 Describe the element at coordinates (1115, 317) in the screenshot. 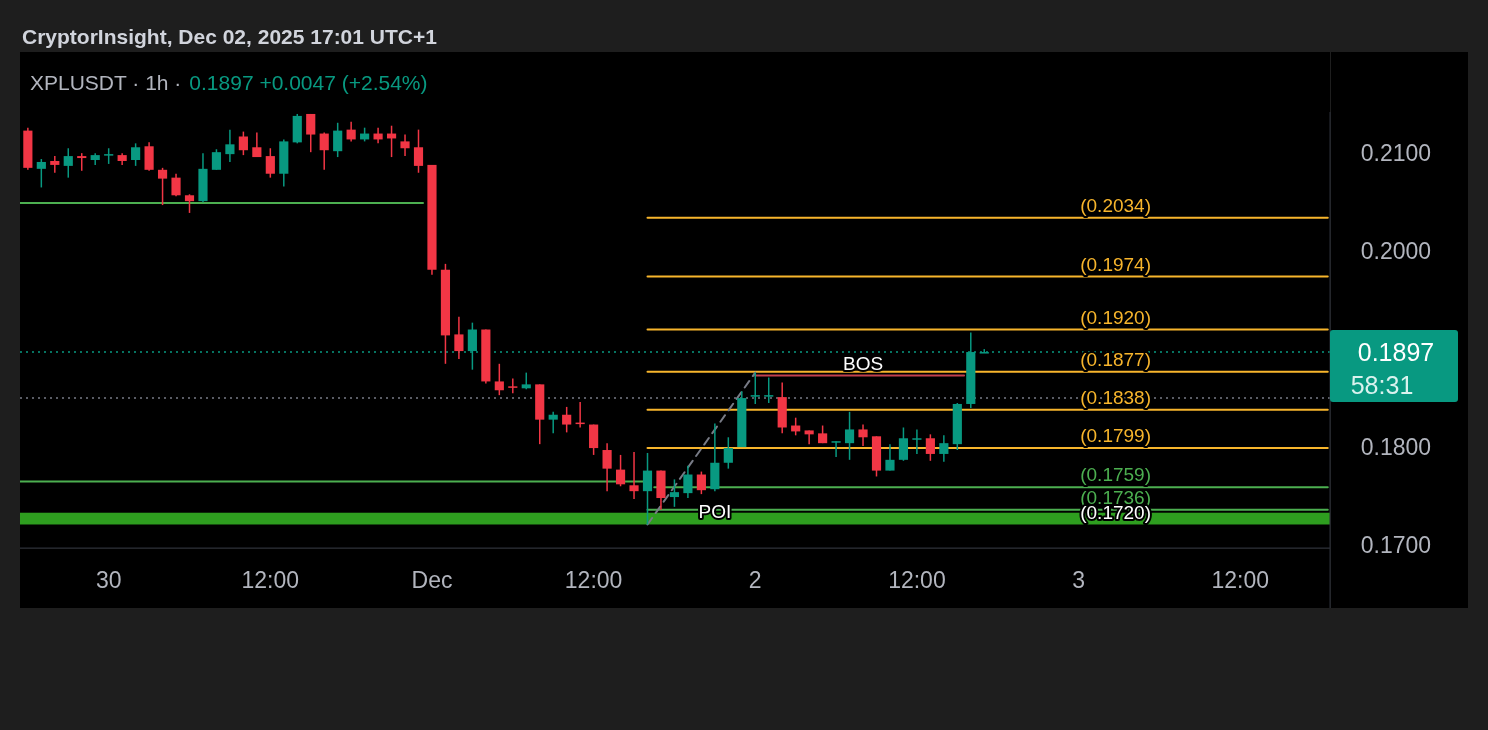

I see `annotation: (0.1920)` at that location.